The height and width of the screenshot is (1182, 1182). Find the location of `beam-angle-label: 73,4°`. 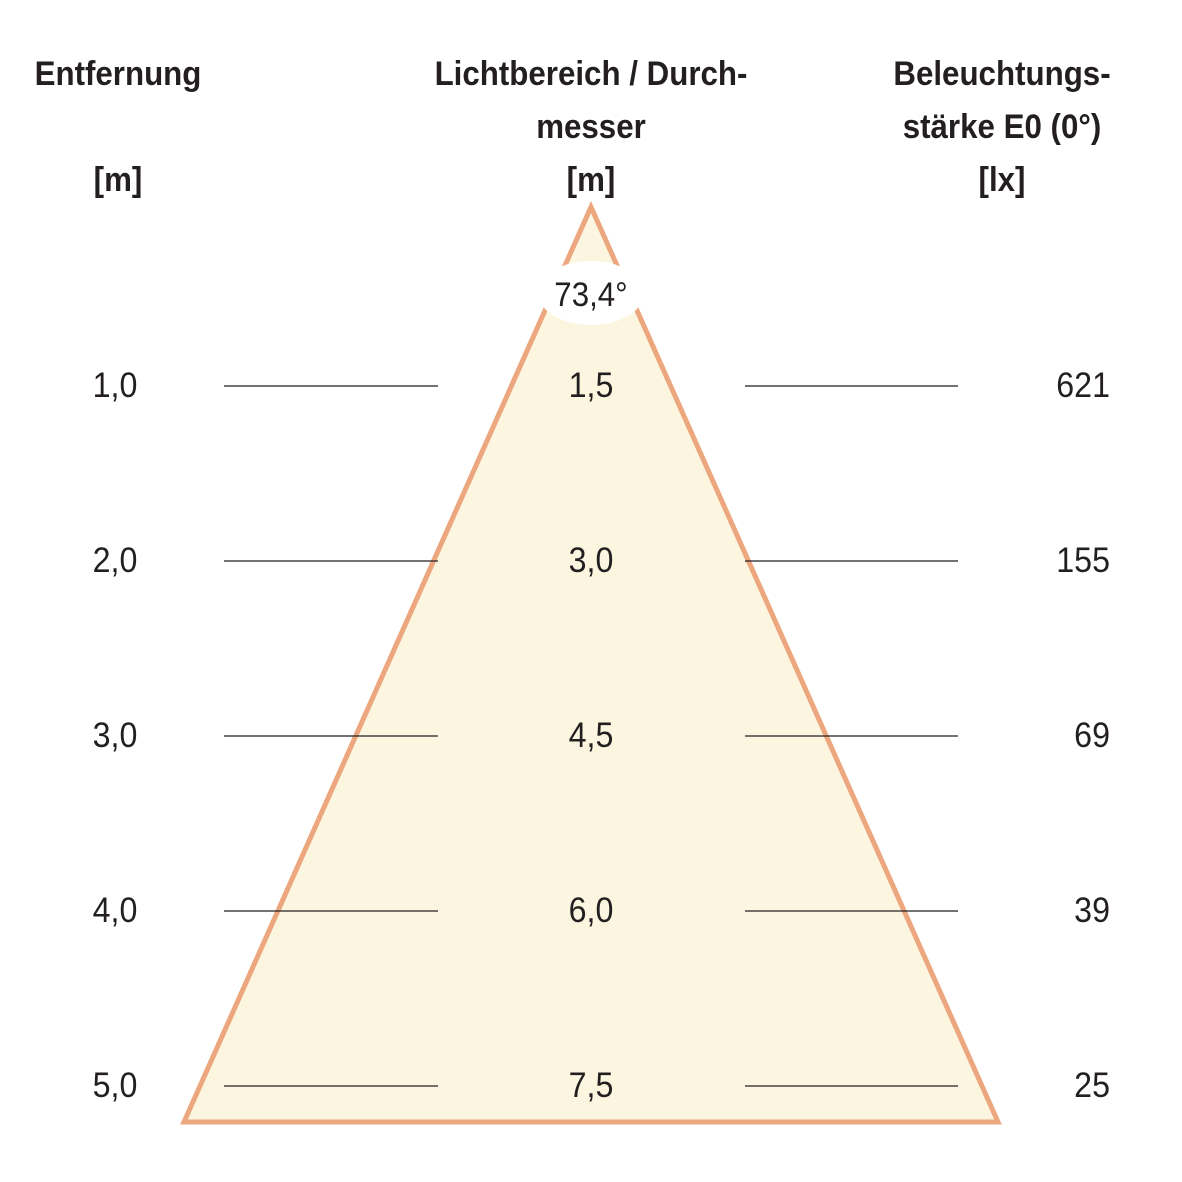

beam-angle-label: 73,4° is located at coordinates (591, 295).